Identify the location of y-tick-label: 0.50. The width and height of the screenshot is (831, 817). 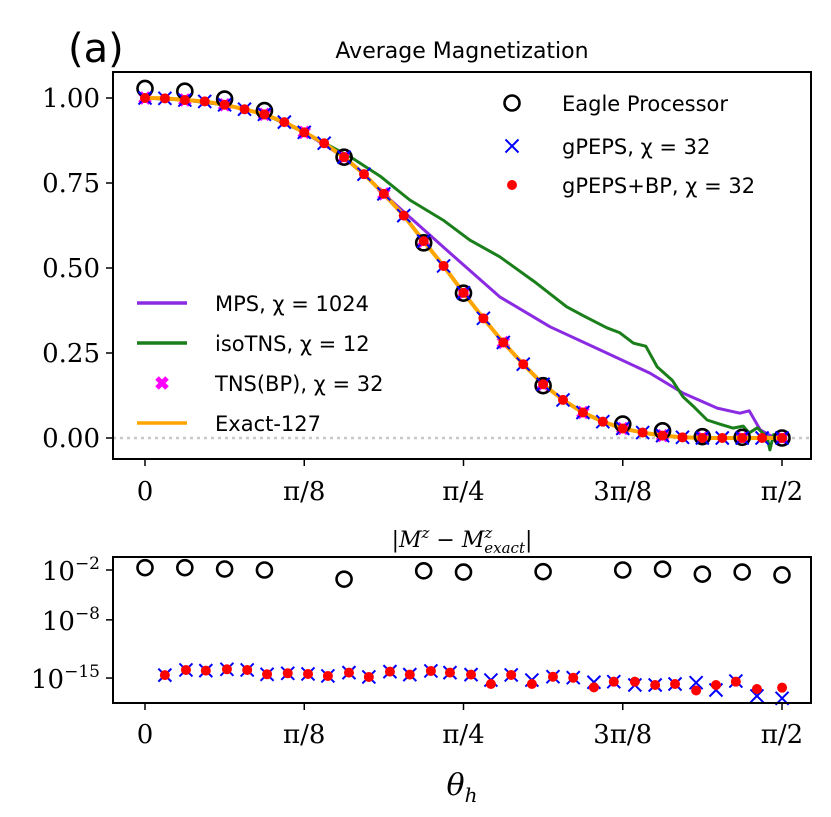
(71, 269).